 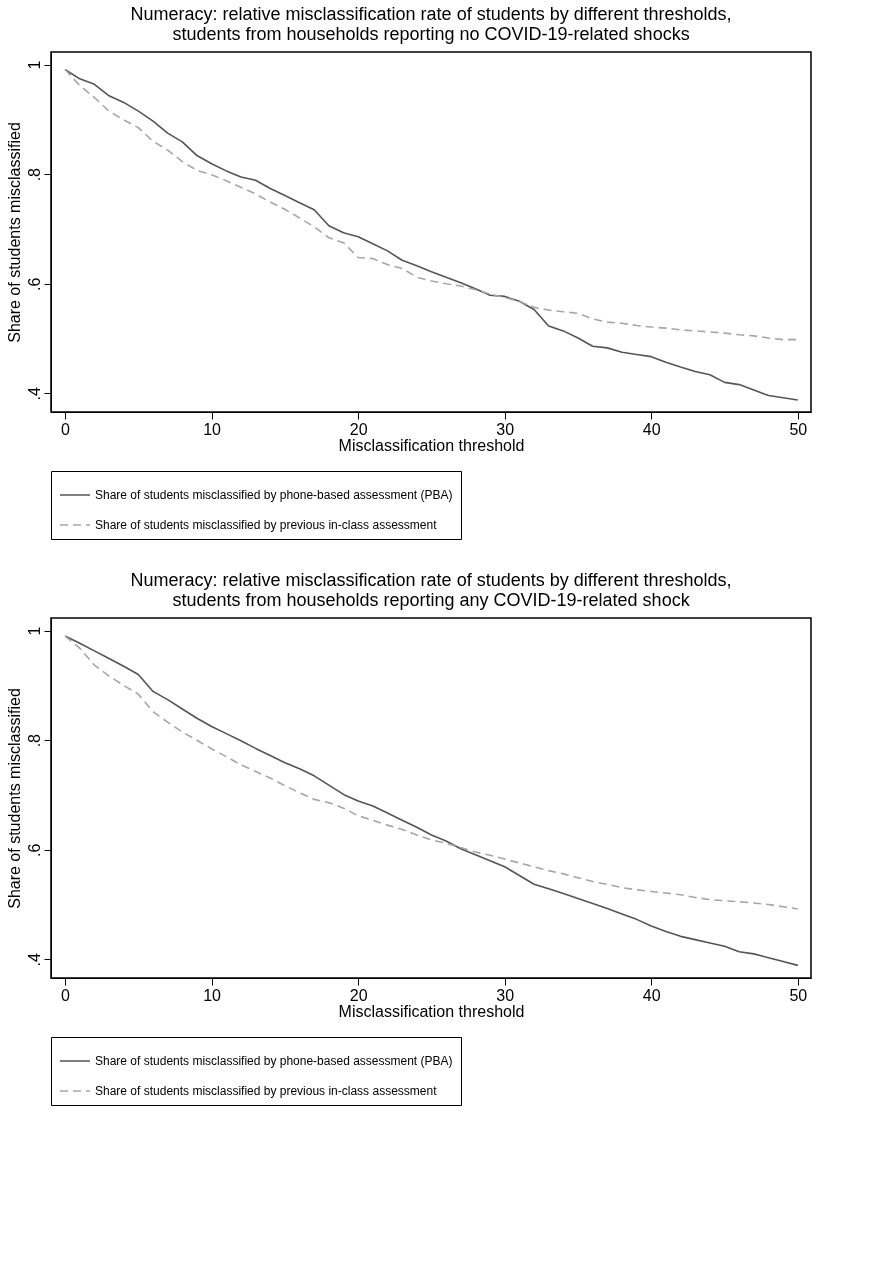 What do you see at coordinates (431, 24) in the screenshot?
I see `chart-title: Numeracy: relative misclassification rate of students by different thresholds, students from households reporting no COVID-19-related shocks` at bounding box center [431, 24].